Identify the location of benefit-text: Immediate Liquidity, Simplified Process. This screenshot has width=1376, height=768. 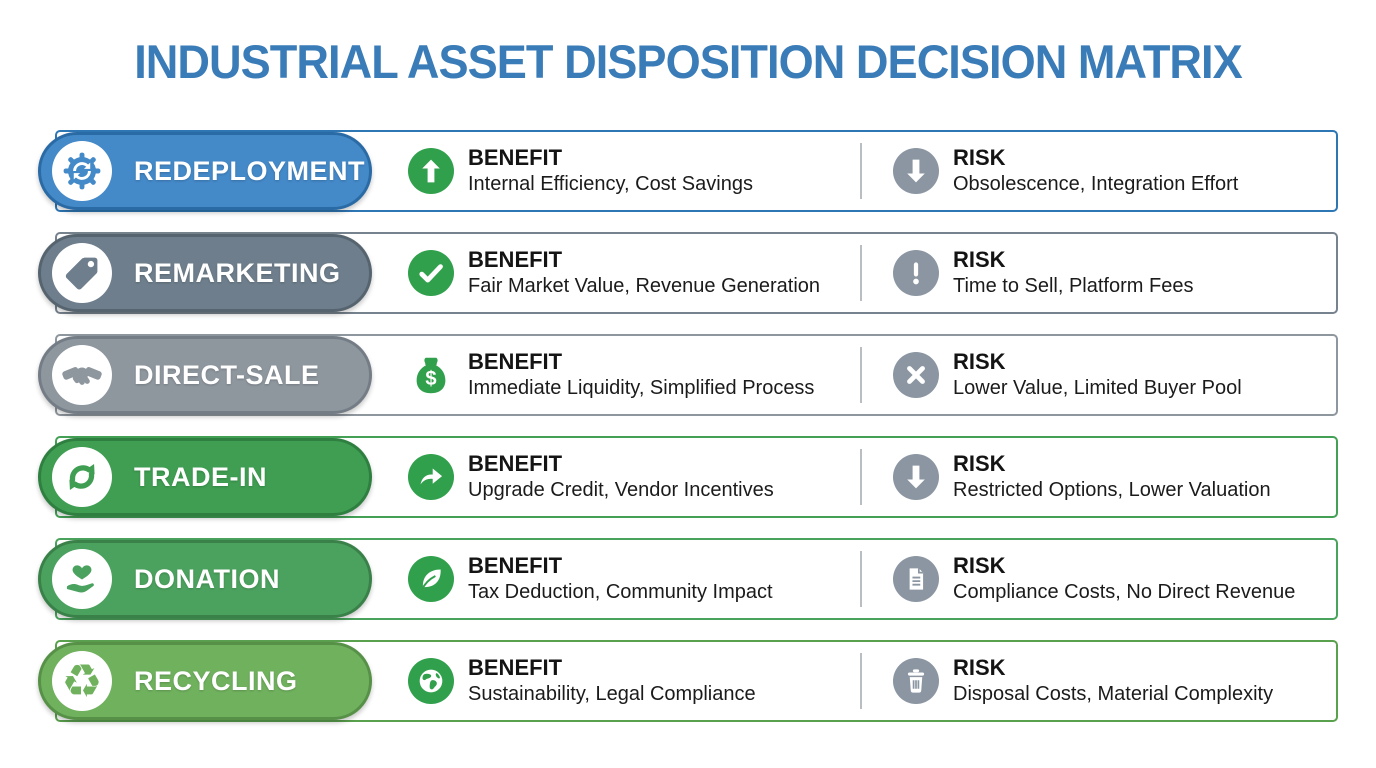
(641, 387).